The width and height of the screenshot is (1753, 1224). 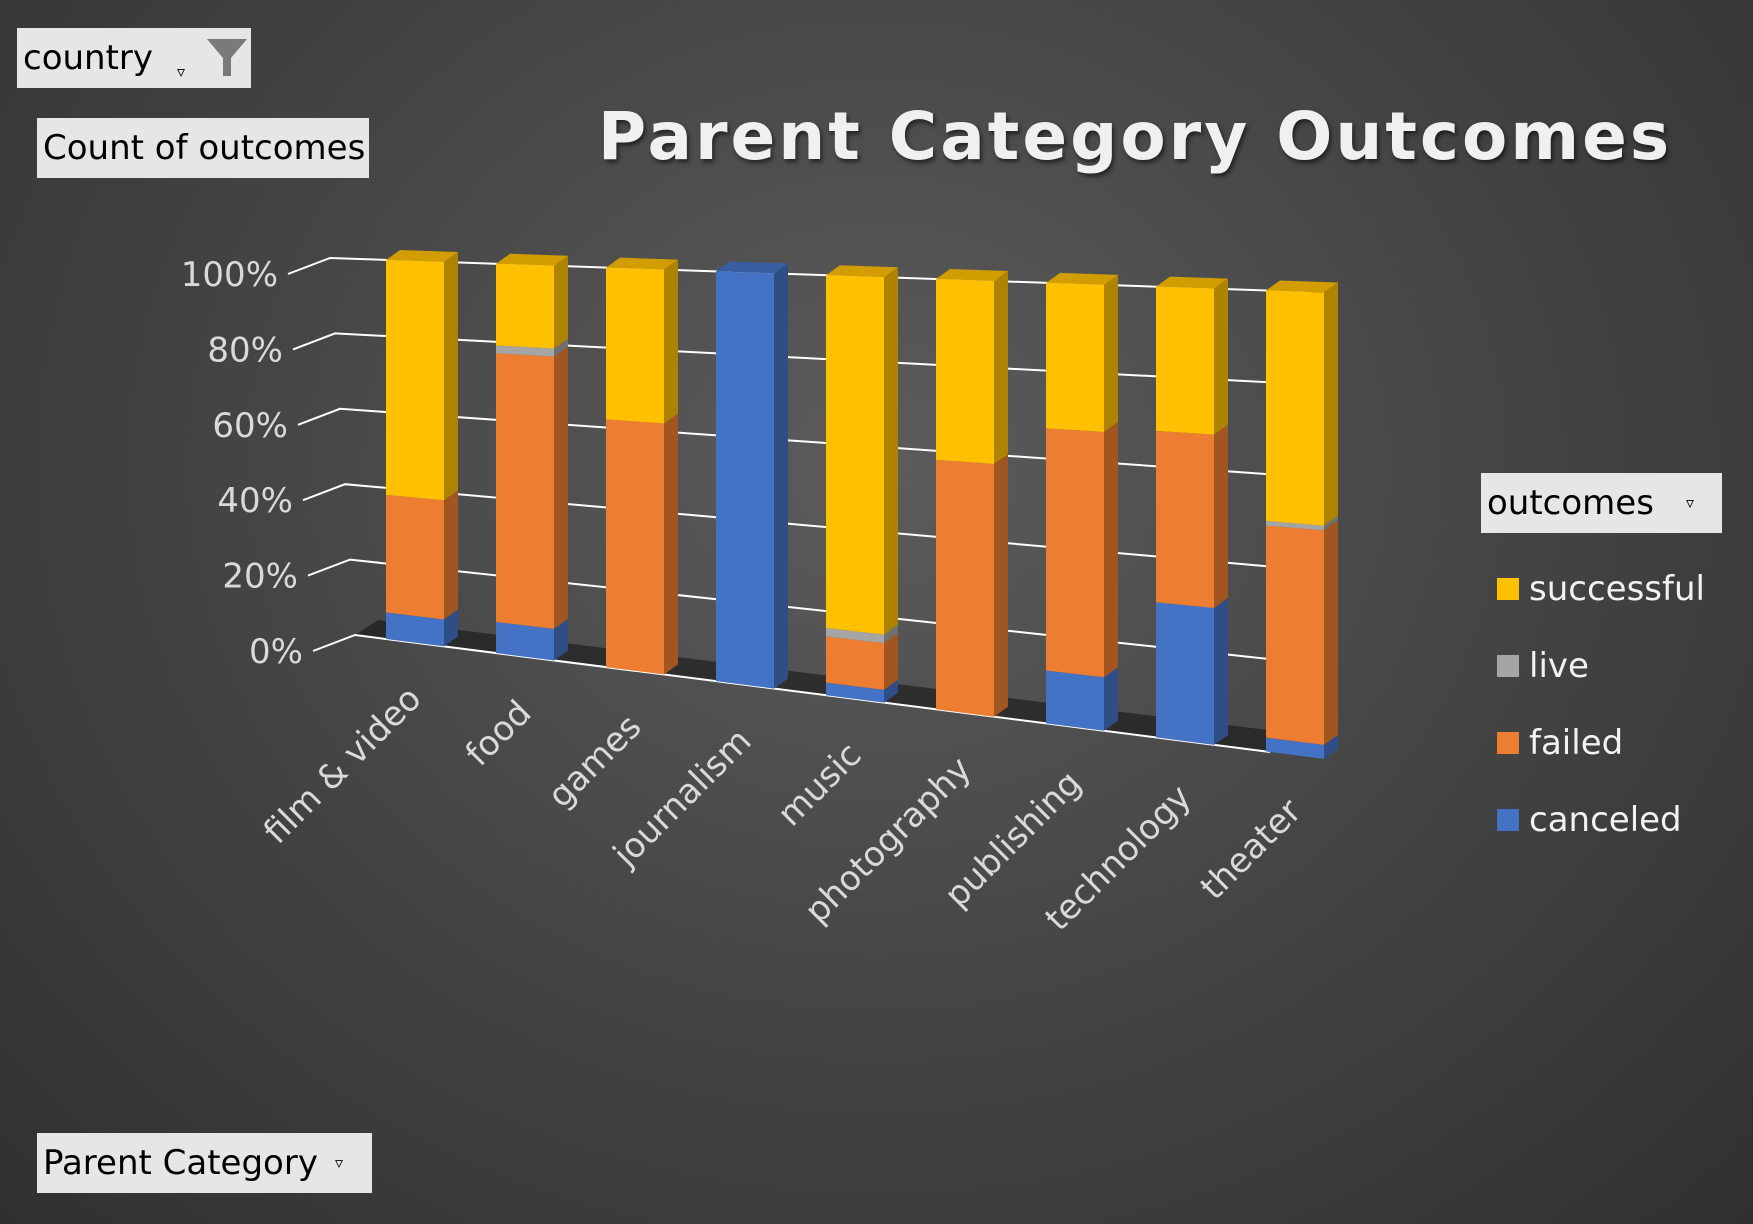 I want to click on axis-field-button: Parent Category ▿, so click(x=204, y=1163).